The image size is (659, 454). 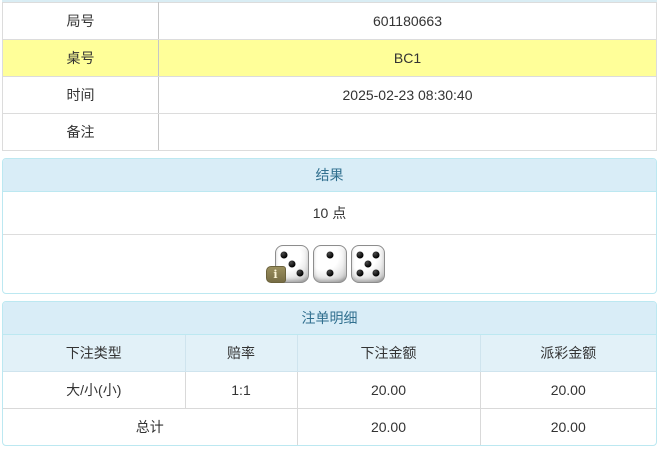 I want to click on total-row: 总计 20.00 20.00, so click(x=329, y=426).